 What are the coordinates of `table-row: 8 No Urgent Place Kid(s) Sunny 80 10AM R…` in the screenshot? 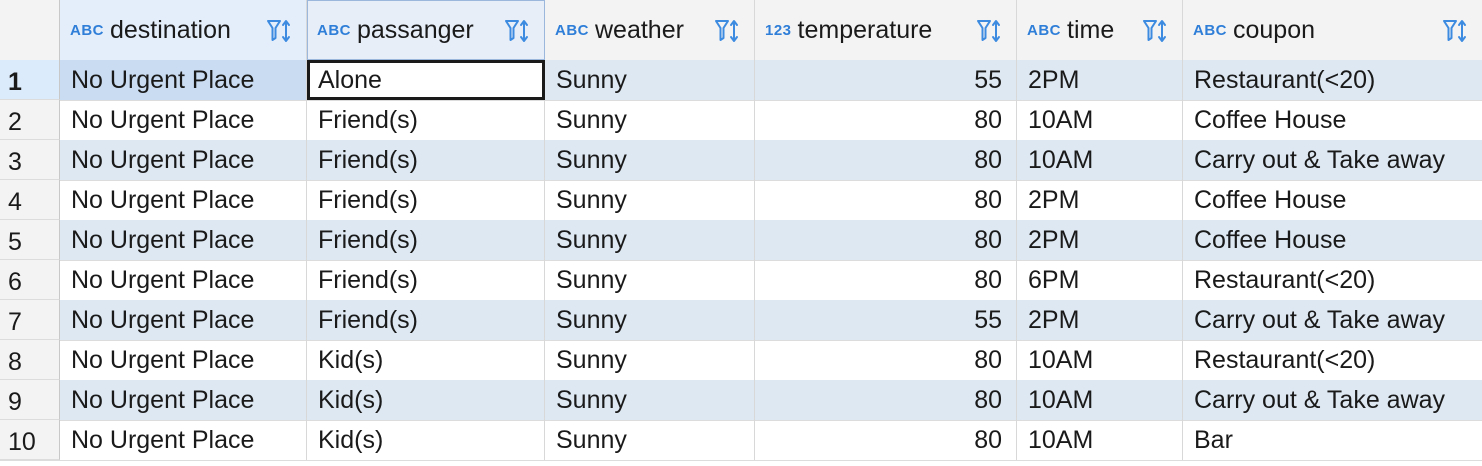 It's located at (741, 360).